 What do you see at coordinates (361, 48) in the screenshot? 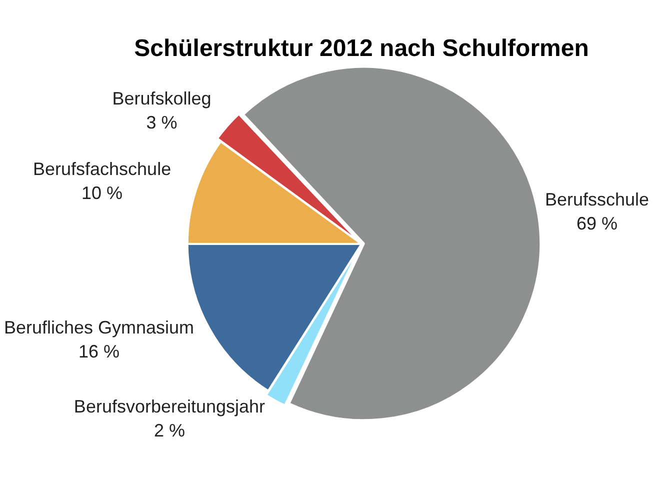
I see `chart-title: Schülerstruktur 2012 nach Schulformen` at bounding box center [361, 48].